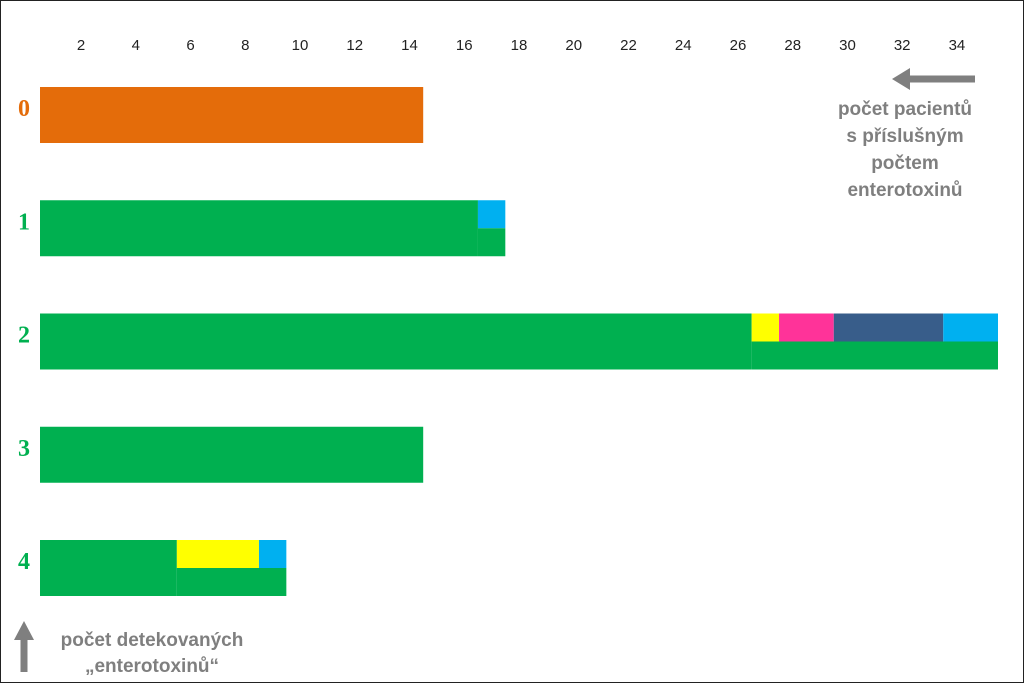  Describe the element at coordinates (300, 45) in the screenshot. I see `x-tick-label: 10` at that location.